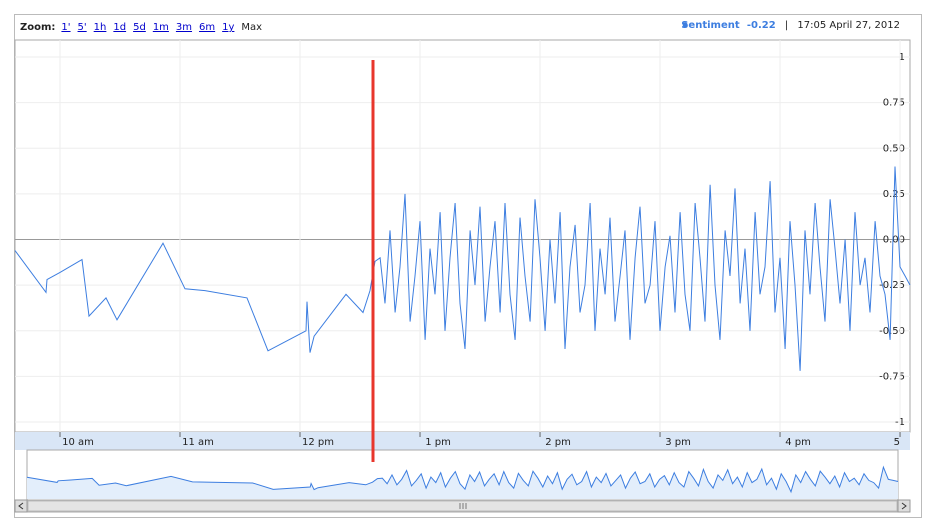 Image resolution: width=939 pixels, height=526 pixels. Describe the element at coordinates (894, 103) in the screenshot. I see `y-tick-label: 0.75` at that location.